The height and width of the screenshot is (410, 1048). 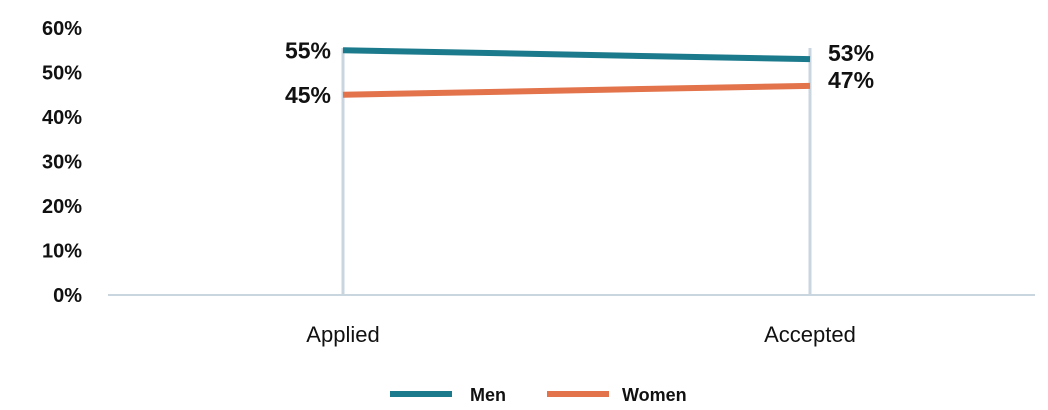 What do you see at coordinates (62, 118) in the screenshot?
I see `y-tick-label: 40%` at bounding box center [62, 118].